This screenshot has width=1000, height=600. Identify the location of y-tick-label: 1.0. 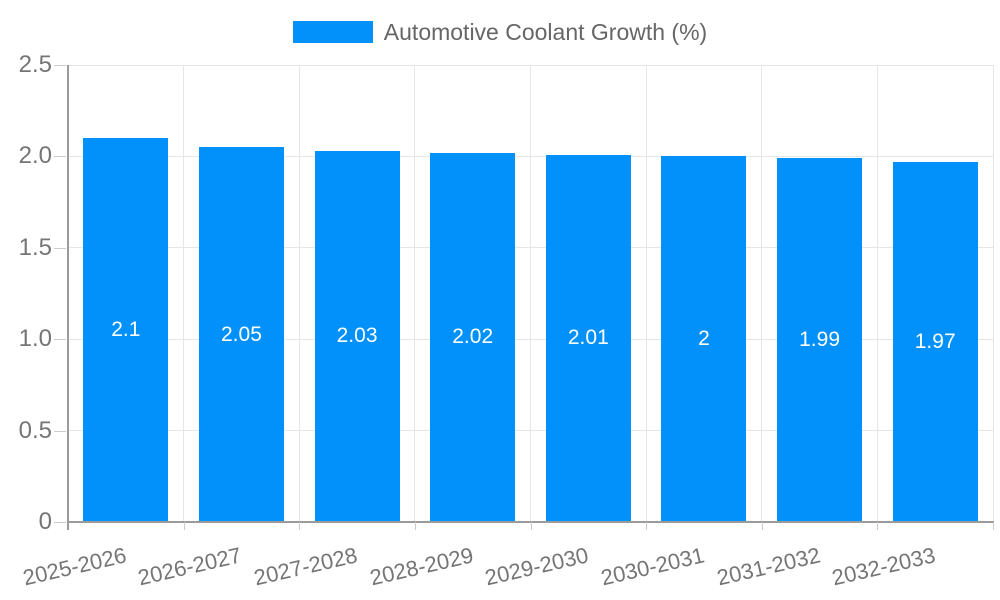
(35, 339).